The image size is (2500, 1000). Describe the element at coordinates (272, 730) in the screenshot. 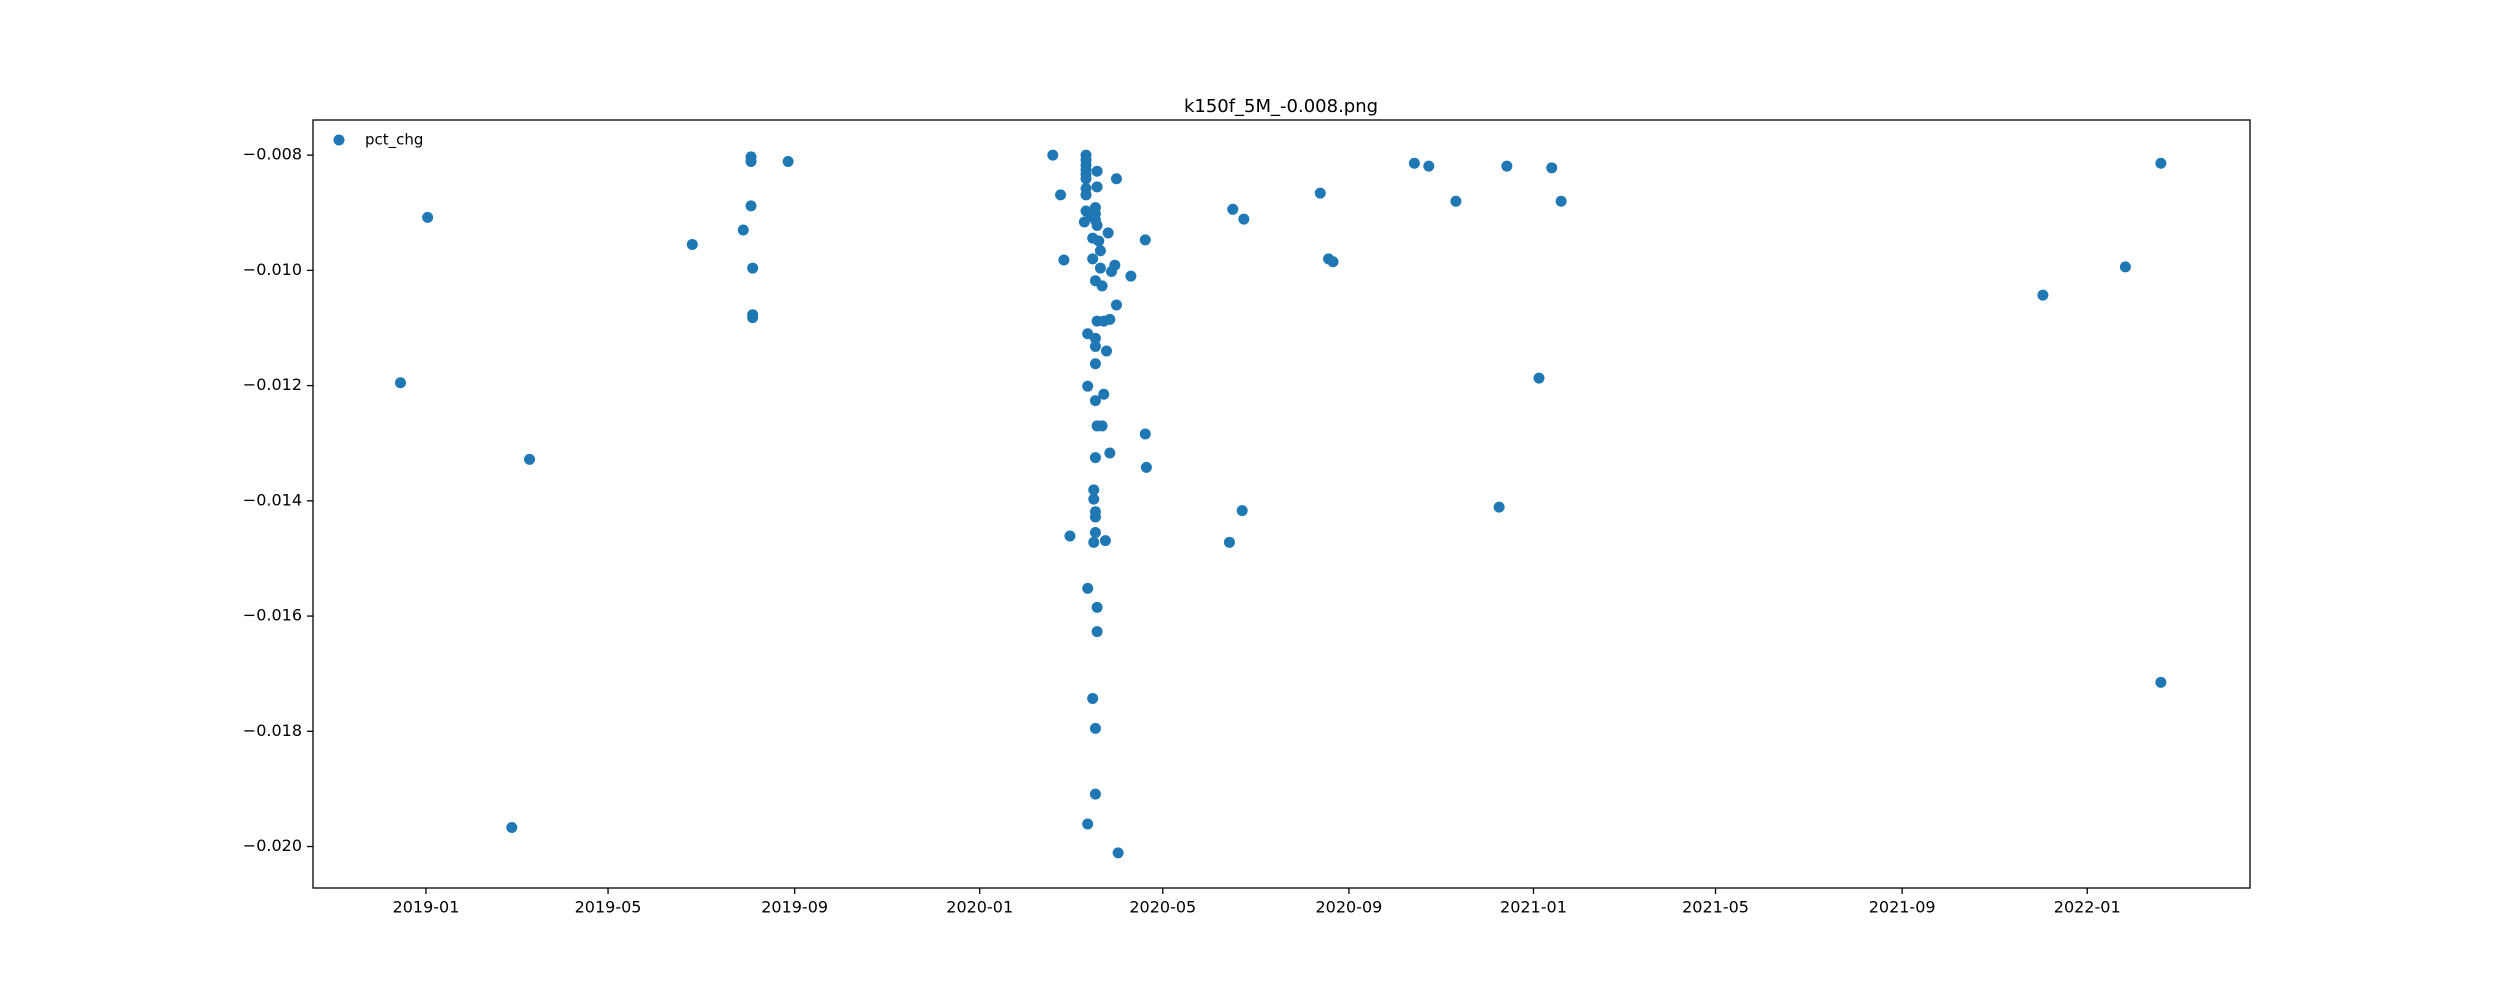

I see `y-tick-label: −0.018` at that location.